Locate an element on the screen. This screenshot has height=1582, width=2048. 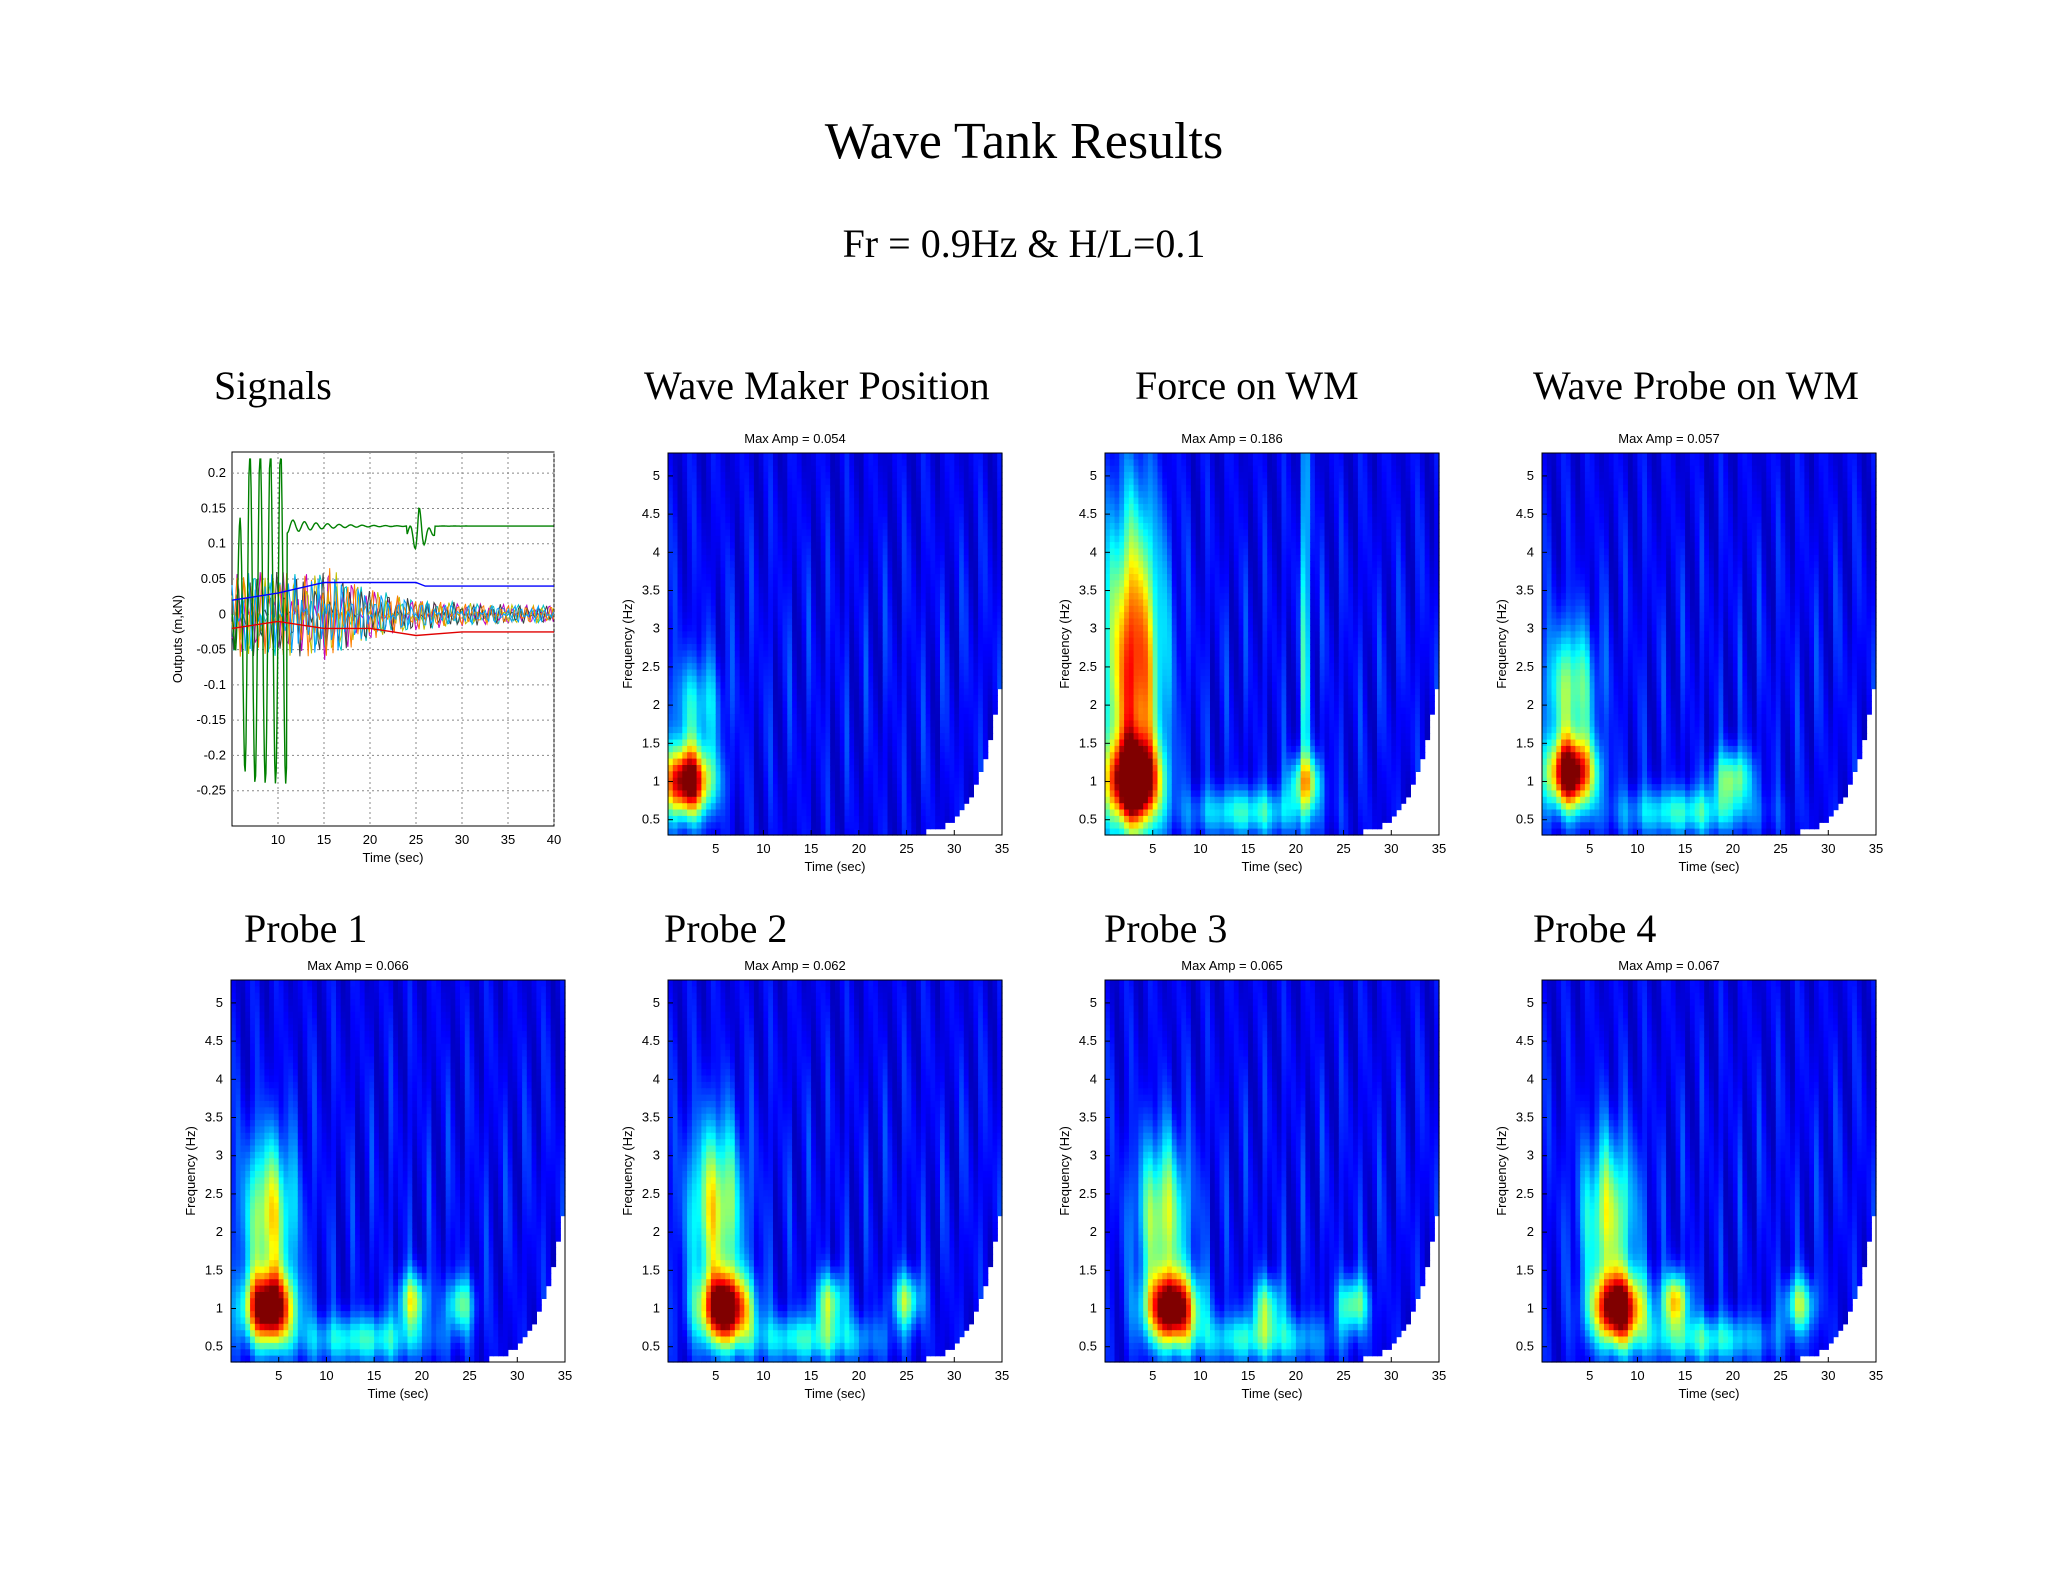
y-tick-label: 1.5 is located at coordinates (651, 742).